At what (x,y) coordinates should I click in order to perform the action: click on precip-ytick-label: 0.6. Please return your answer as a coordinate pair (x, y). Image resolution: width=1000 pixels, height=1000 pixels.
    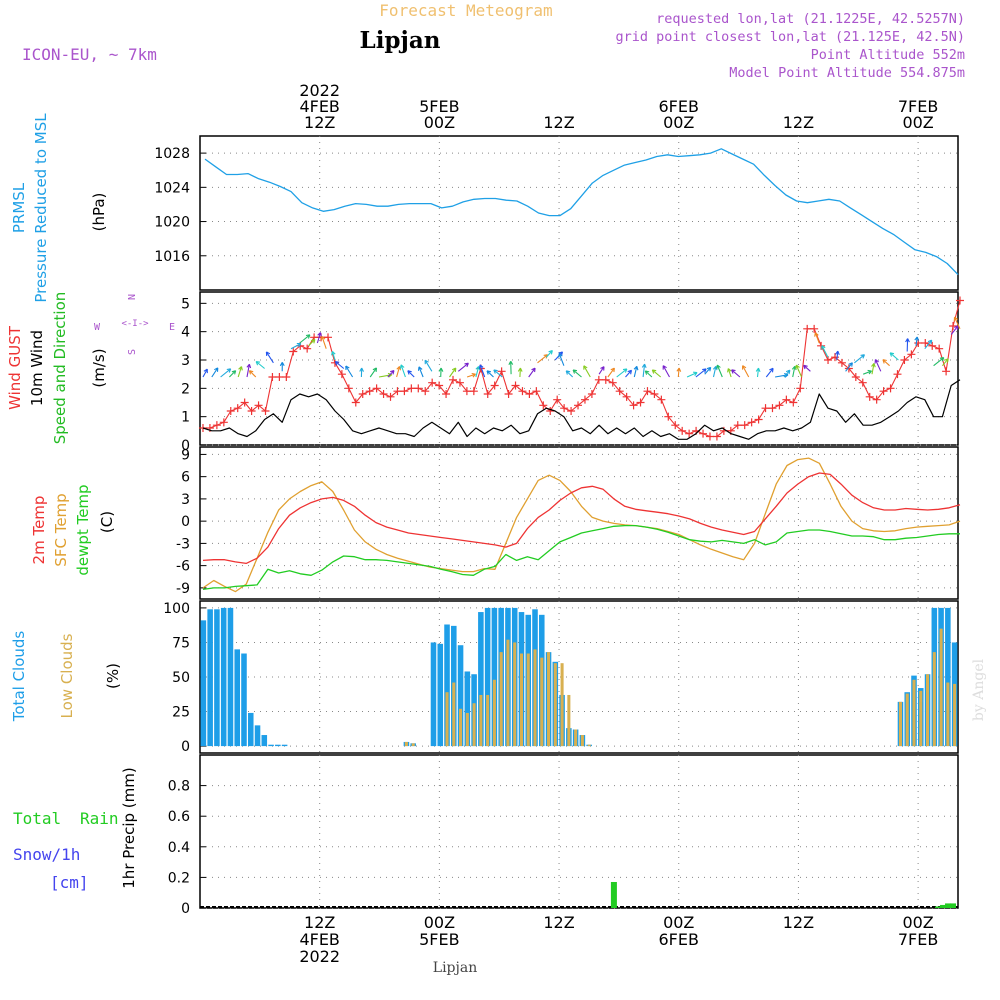
    Looking at the image, I should click on (179, 817).